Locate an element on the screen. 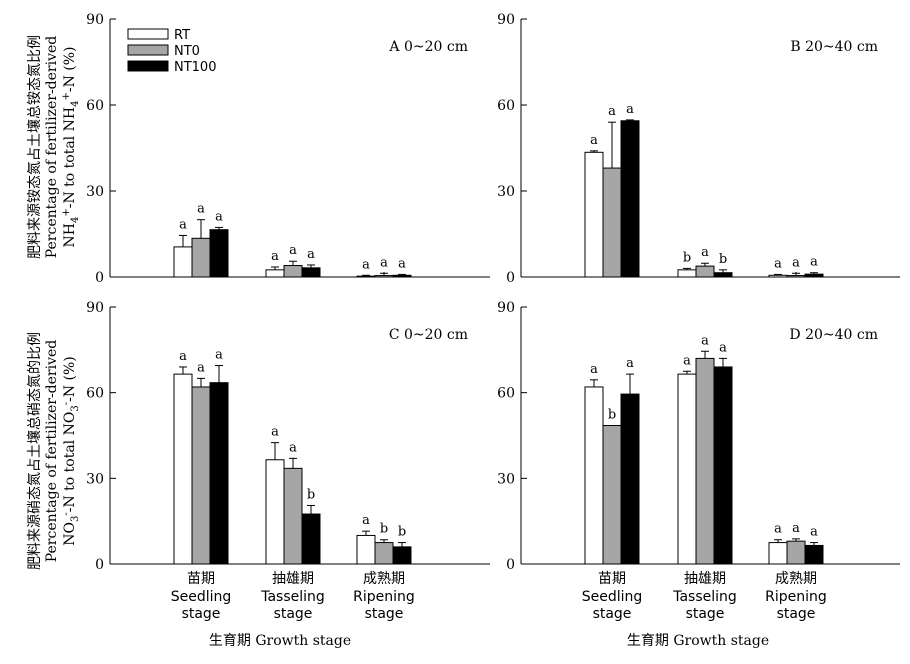  bottom-ylabel-line3: NO3--N to total NO3--N (%) is located at coordinates (71, 451).